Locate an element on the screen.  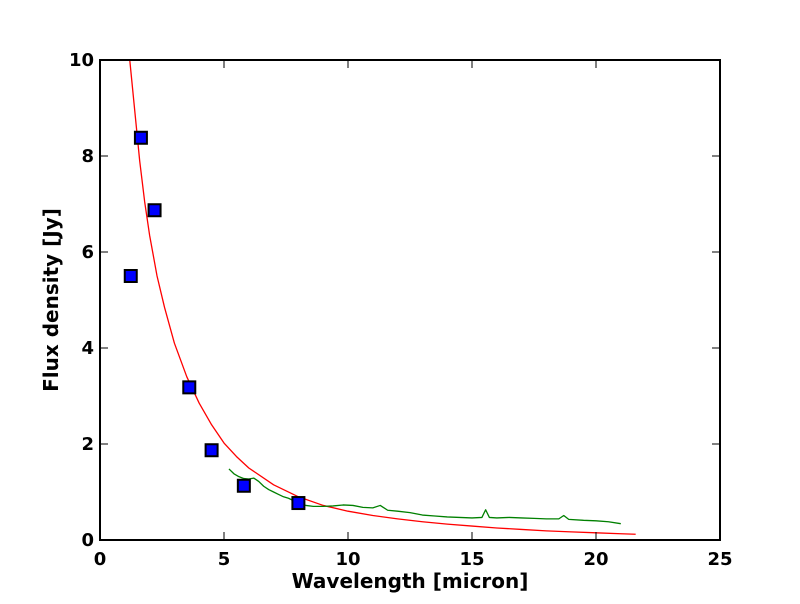
x-tick-label: 20 is located at coordinates (595, 559).